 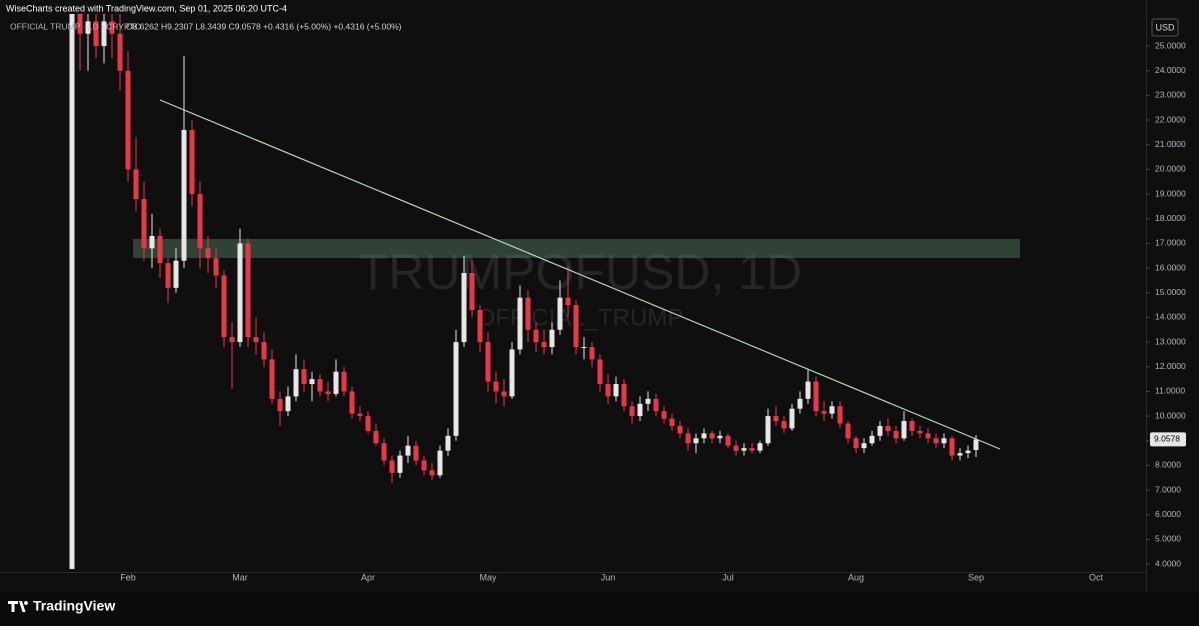 I want to click on currency: USD, so click(x=1165, y=27).